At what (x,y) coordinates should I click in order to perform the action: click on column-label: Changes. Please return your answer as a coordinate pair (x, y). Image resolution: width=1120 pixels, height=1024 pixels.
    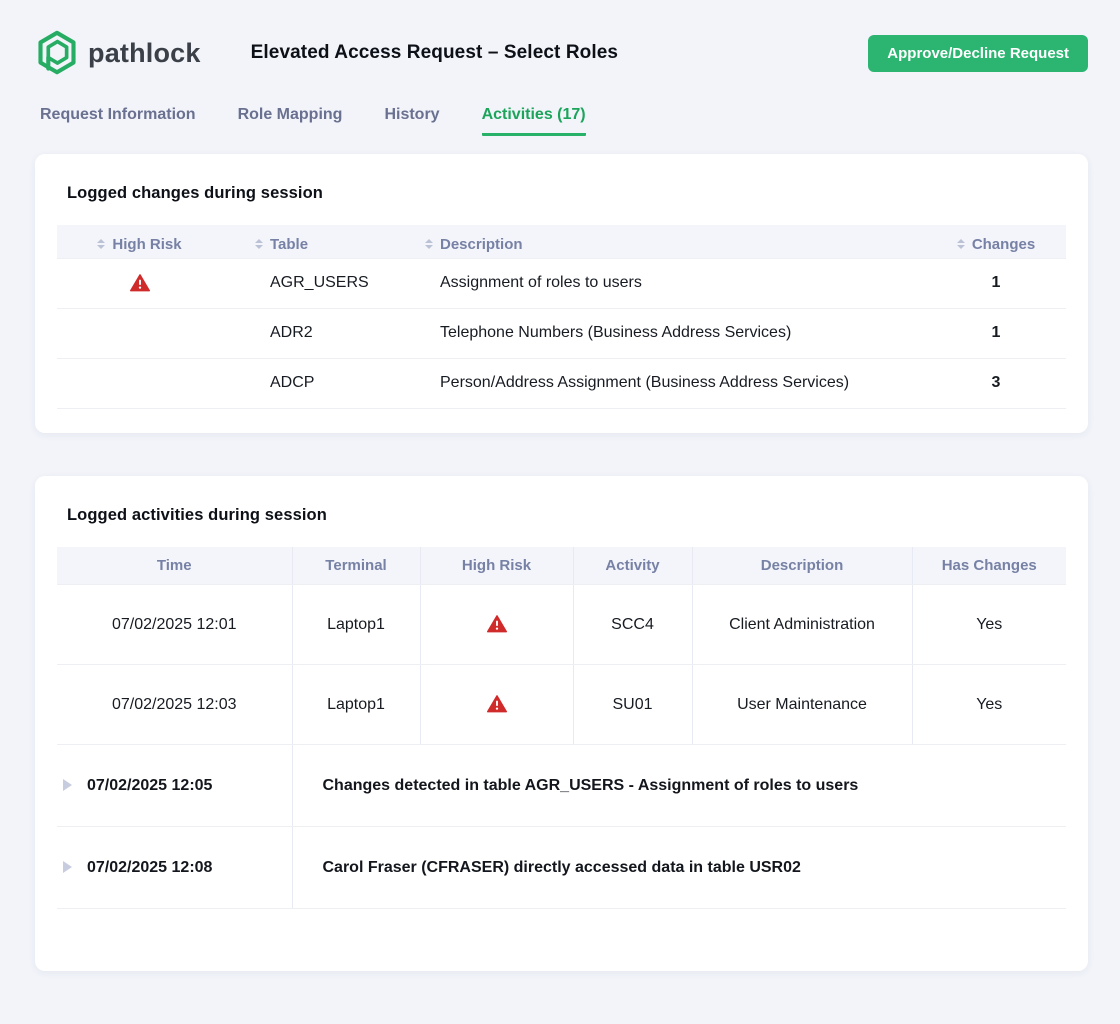
    Looking at the image, I should click on (1003, 244).